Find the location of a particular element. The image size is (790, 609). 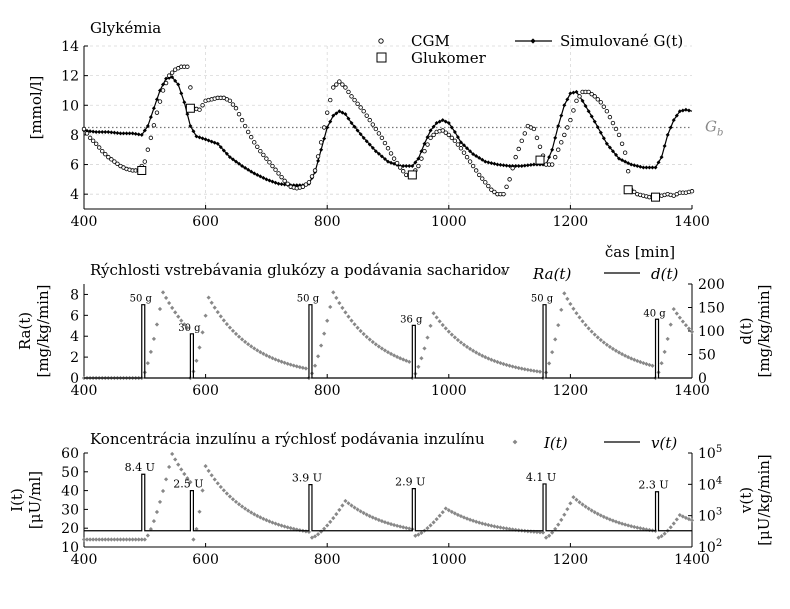

absorption-ytick-label: 6 is located at coordinates (74, 316).